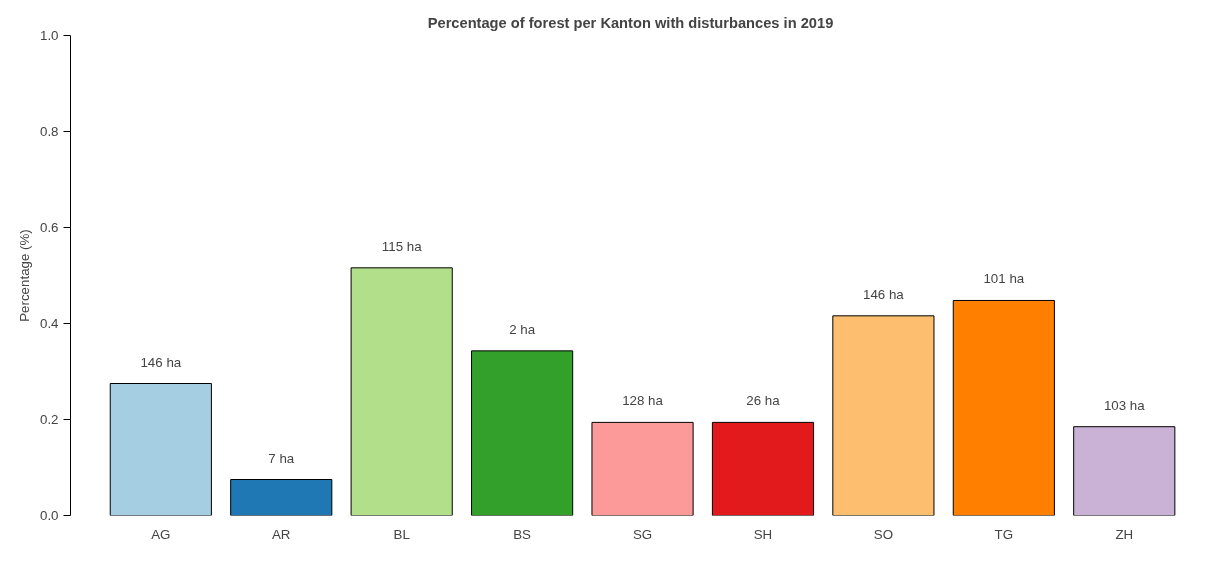  Describe the element at coordinates (281, 458) in the screenshot. I see `annotation: 7 ha` at that location.